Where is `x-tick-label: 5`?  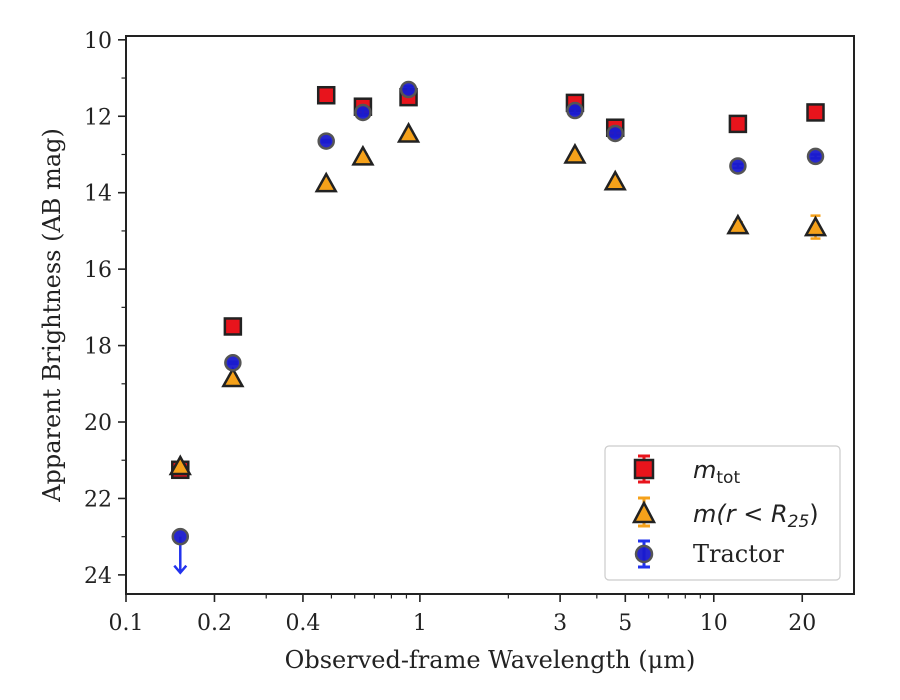 x-tick-label: 5 is located at coordinates (625, 623).